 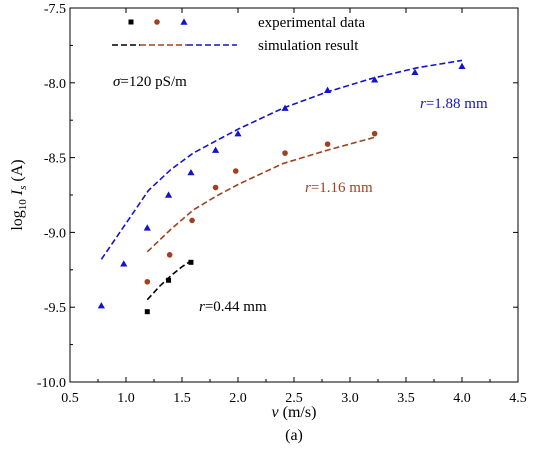 I want to click on series-label-text: =1.16 mm, so click(x=342, y=188).